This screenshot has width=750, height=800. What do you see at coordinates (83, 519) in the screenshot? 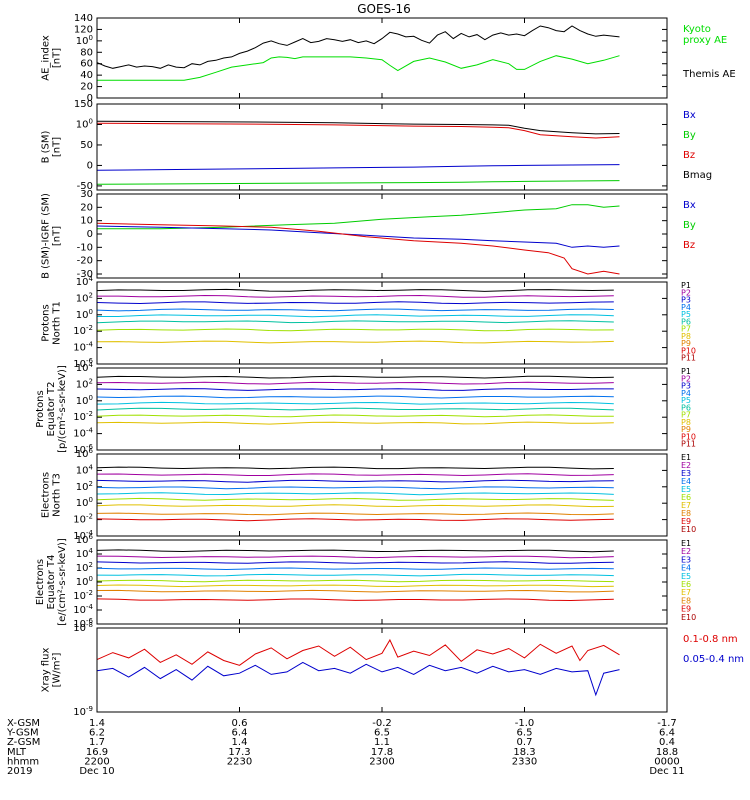
I see `y-tick-label-5-1: 10-2` at bounding box center [83, 519].